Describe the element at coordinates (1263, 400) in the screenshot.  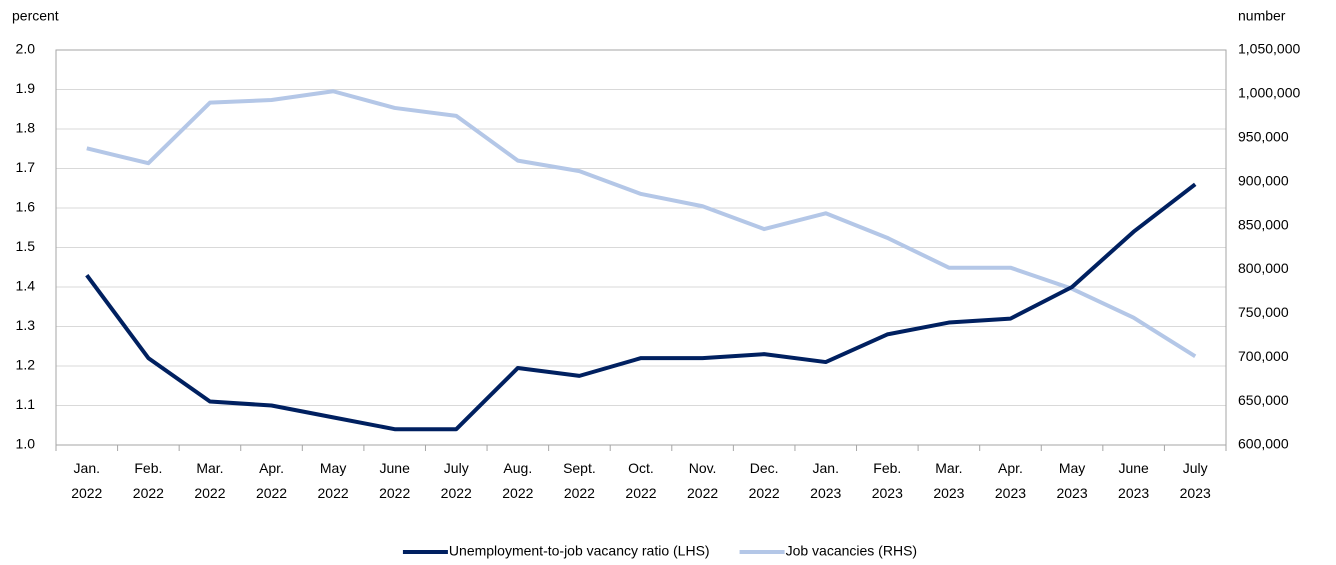
I see `y2-tick-label: 650,000` at that location.